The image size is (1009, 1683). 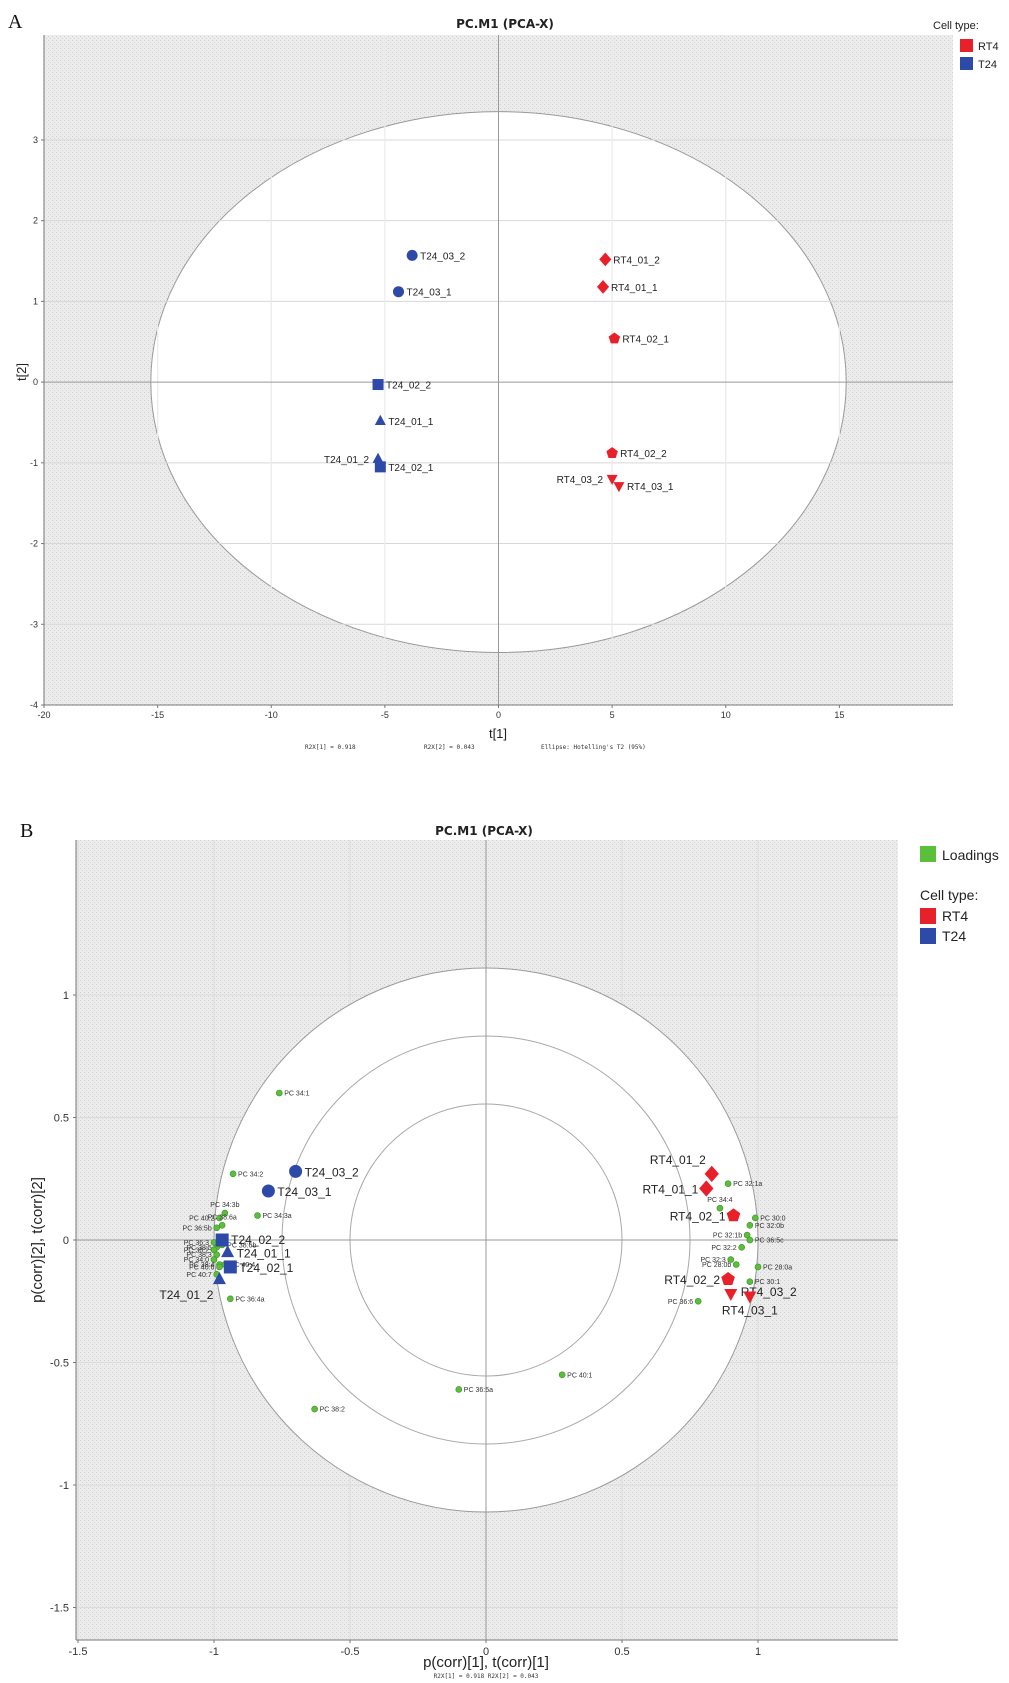 What do you see at coordinates (769, 1226) in the screenshot?
I see `loading-label-pc-32-0b: PC 32:0b` at bounding box center [769, 1226].